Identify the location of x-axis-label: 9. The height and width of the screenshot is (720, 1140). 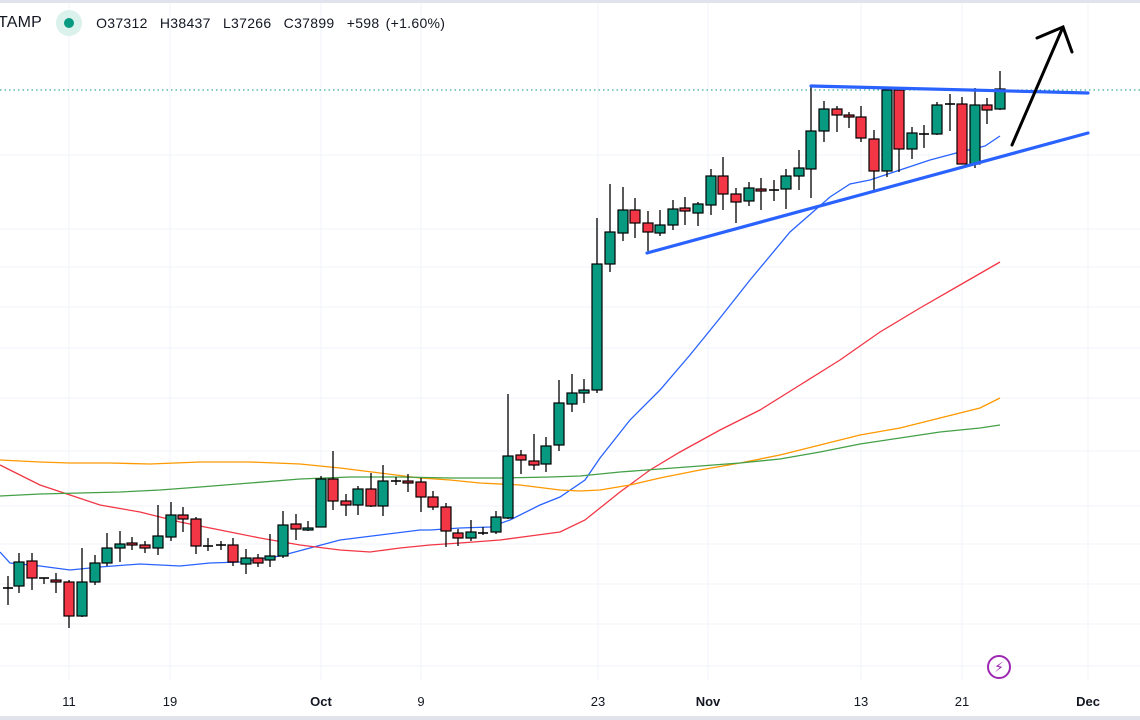
(421, 701).